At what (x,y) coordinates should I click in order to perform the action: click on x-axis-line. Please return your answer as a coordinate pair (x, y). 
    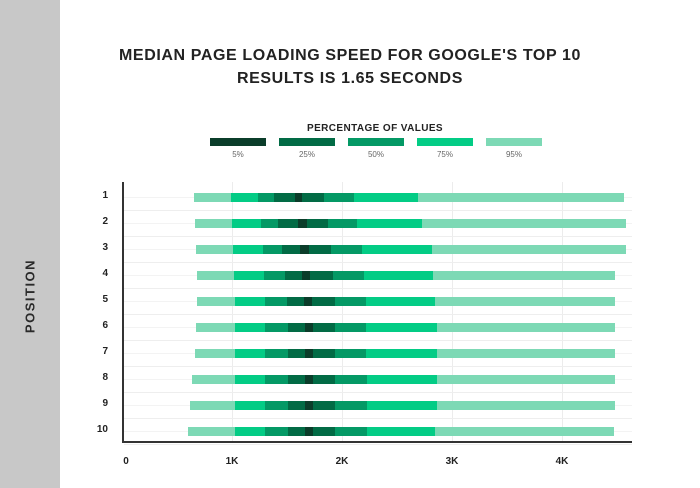
    Looking at the image, I should click on (377, 442).